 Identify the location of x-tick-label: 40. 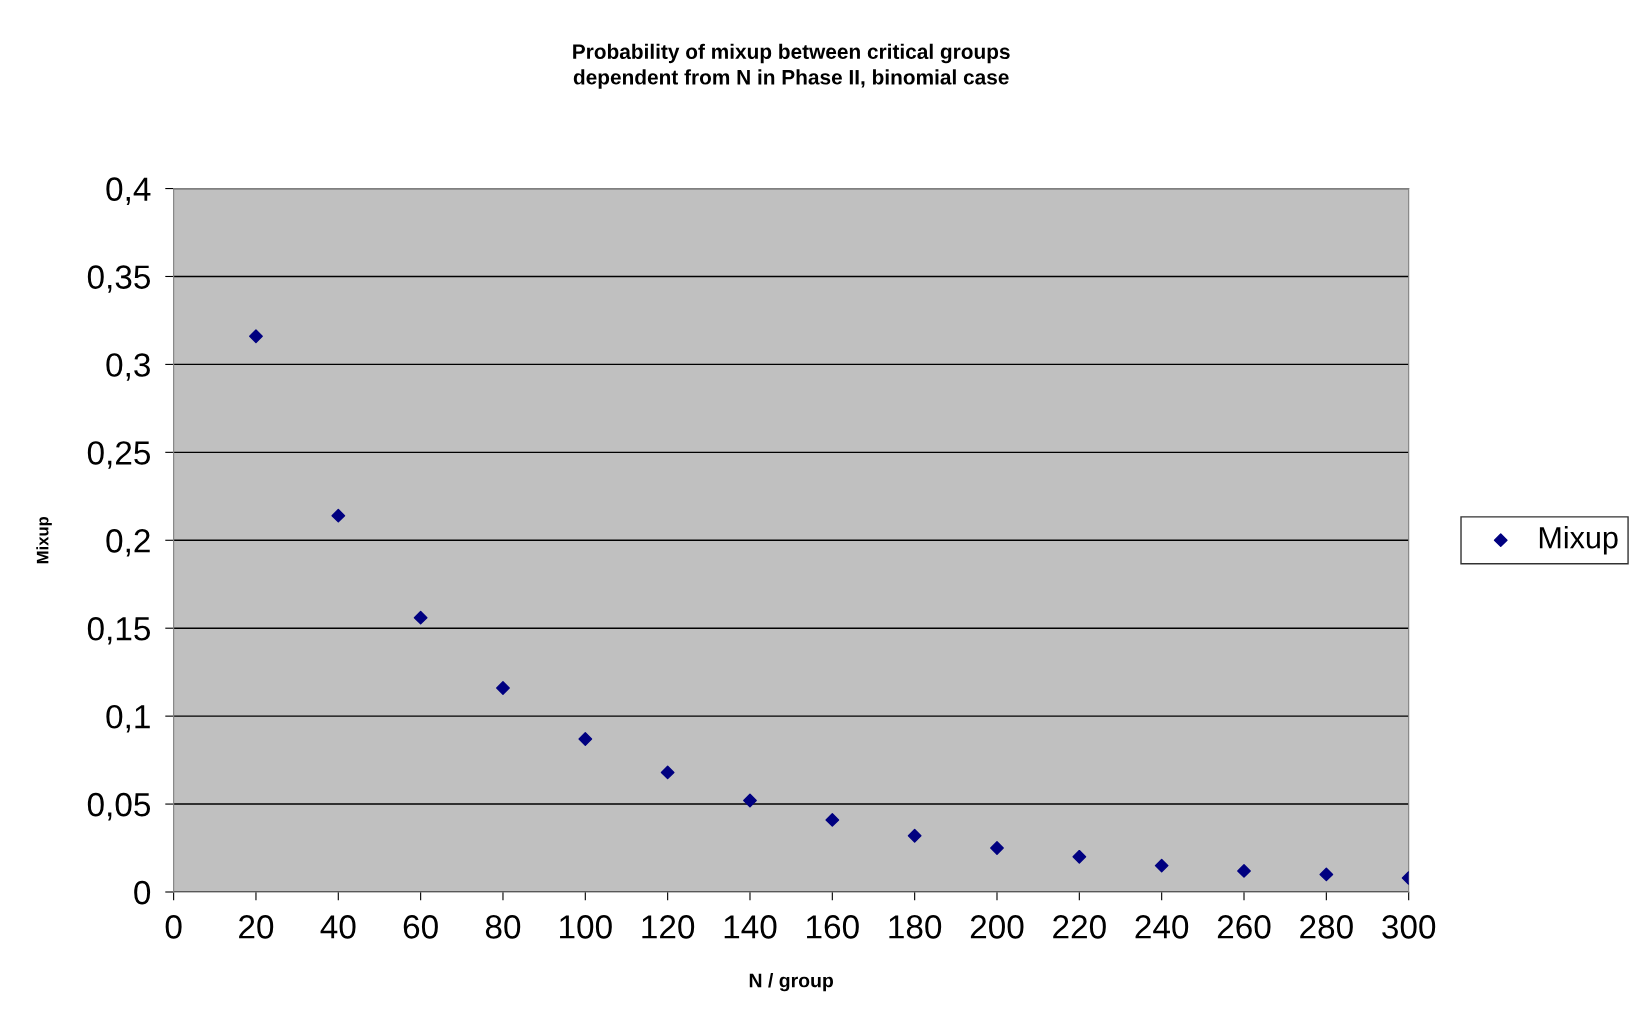
(338, 927).